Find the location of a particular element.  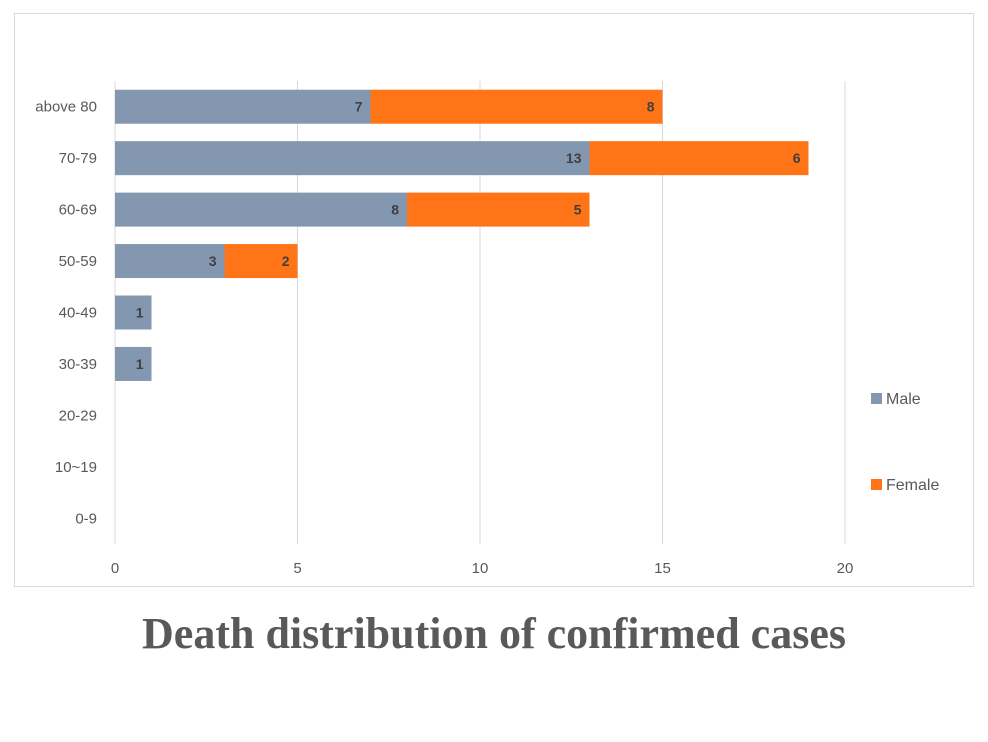

y-tick-label: 10~19 is located at coordinates (76, 467).